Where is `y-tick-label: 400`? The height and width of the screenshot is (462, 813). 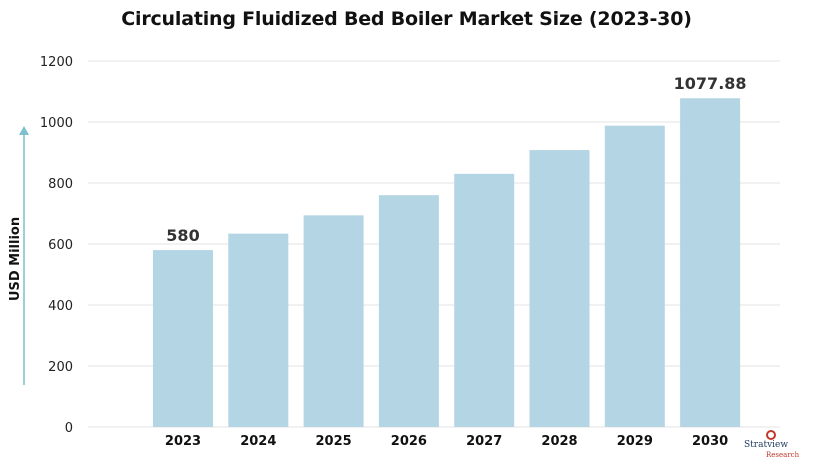
y-tick-label: 400 is located at coordinates (60, 306).